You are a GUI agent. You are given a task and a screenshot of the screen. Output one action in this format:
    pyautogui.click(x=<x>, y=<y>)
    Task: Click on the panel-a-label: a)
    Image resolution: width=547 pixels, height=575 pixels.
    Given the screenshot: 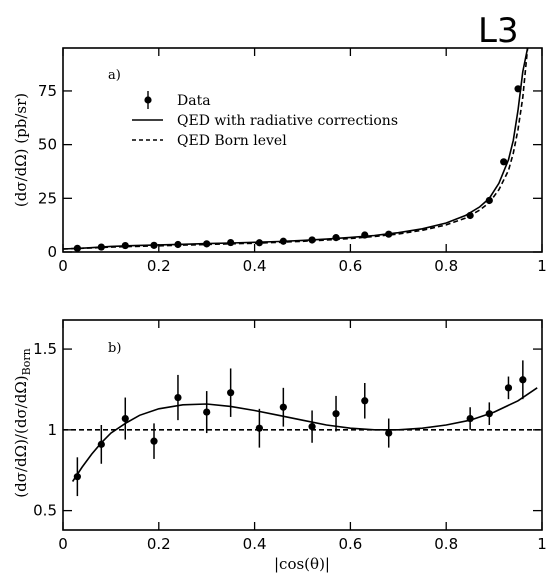 What is the action you would take?
    pyautogui.click(x=114, y=75)
    